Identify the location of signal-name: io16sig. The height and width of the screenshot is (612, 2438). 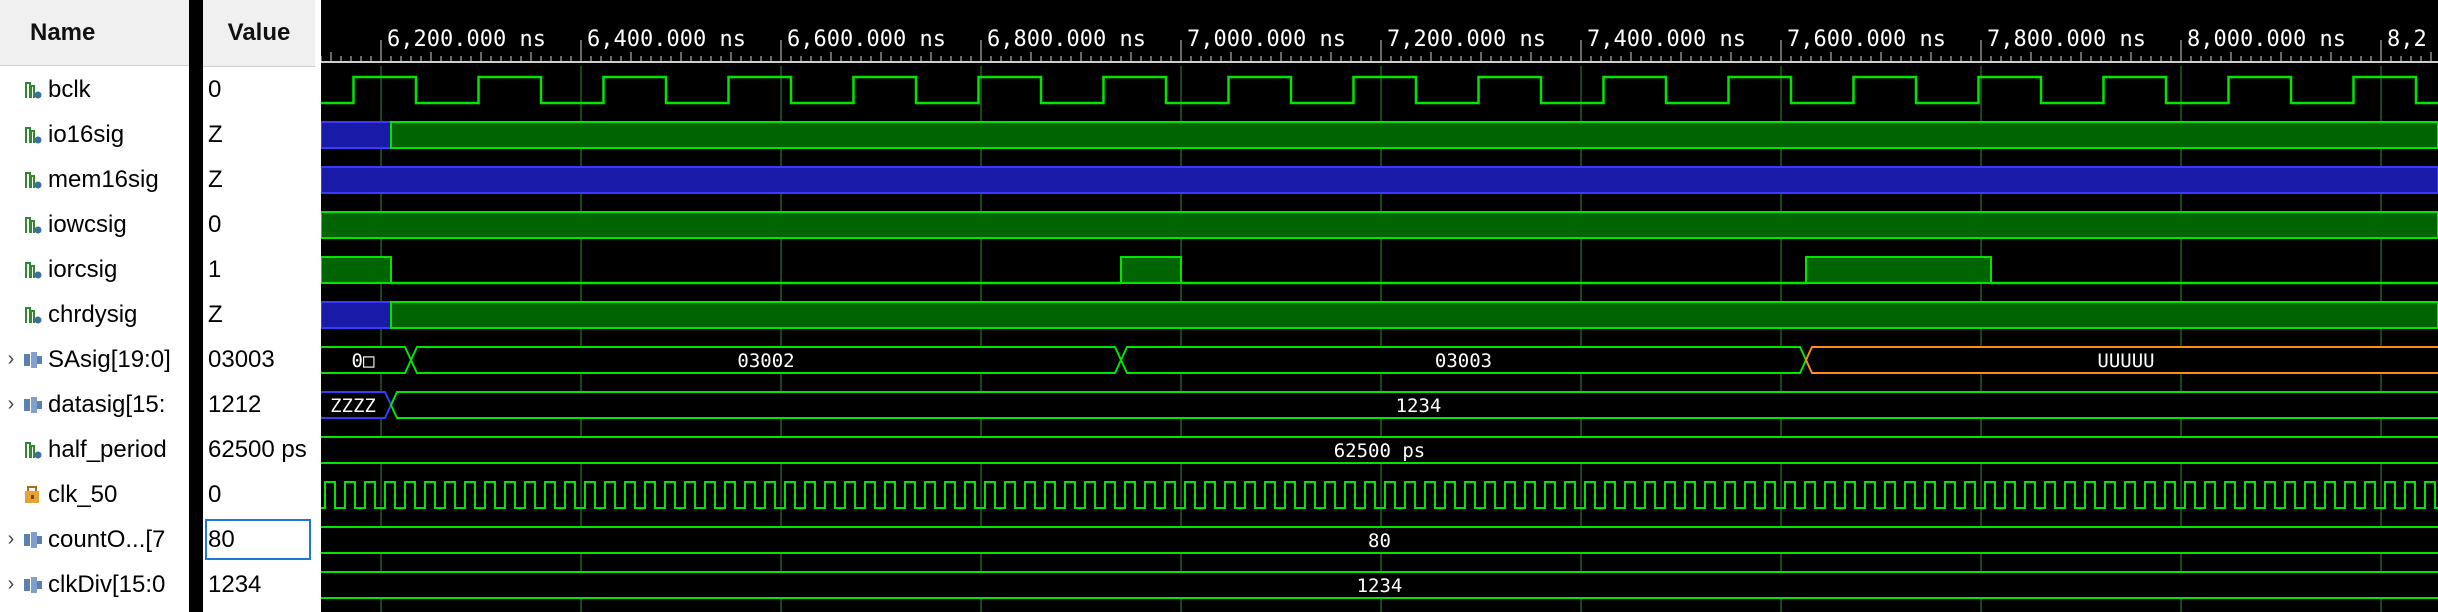
(86, 134).